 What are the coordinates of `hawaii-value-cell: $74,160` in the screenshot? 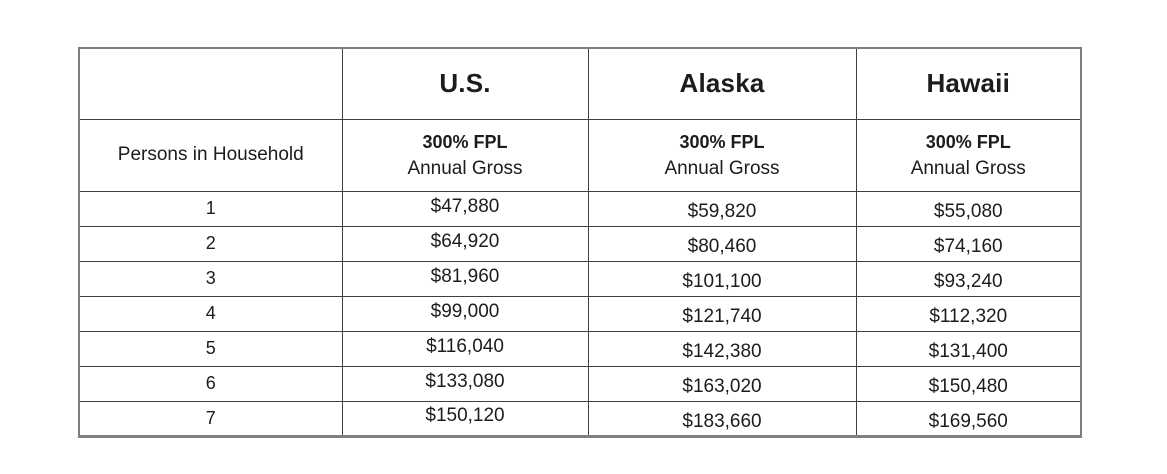 It's located at (968, 243).